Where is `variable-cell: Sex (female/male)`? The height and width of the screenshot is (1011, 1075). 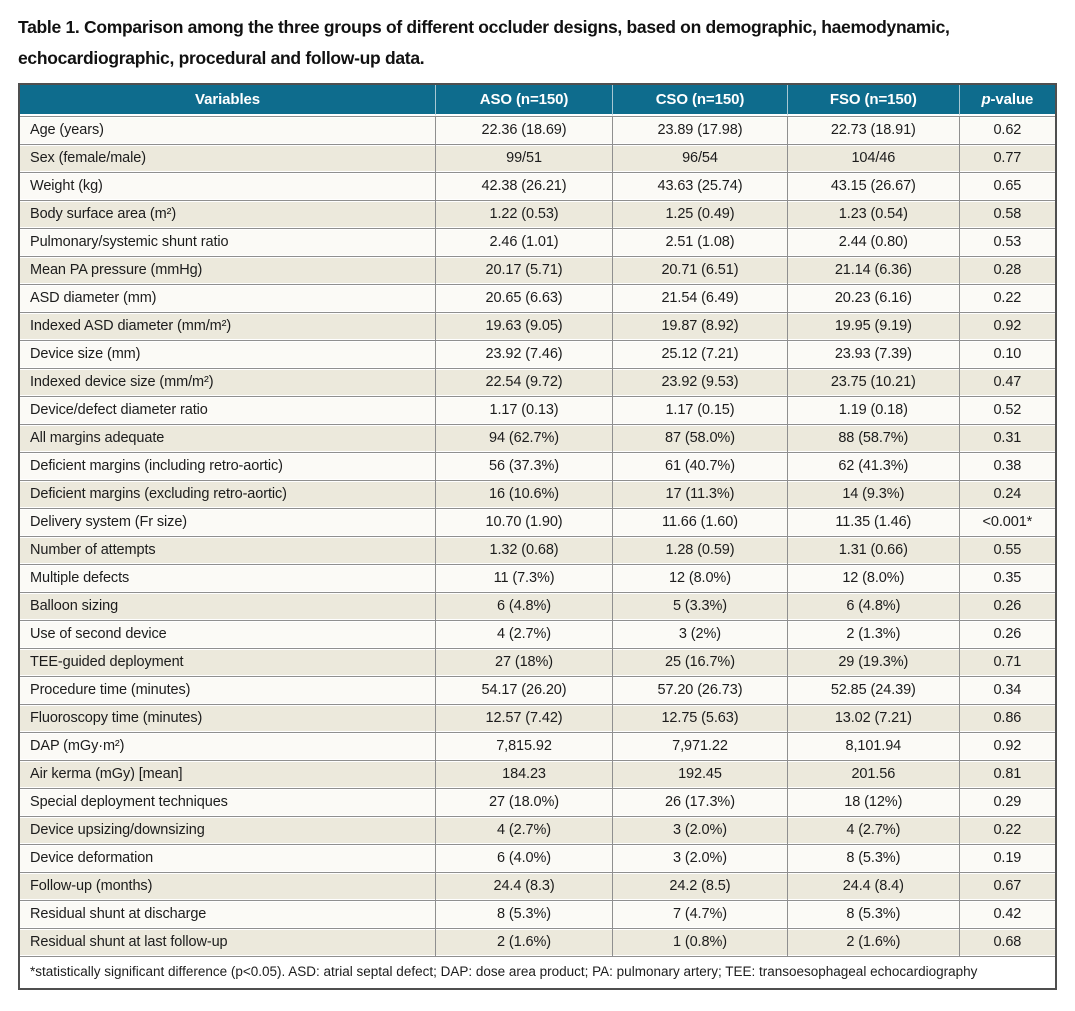
variable-cell: Sex (female/male) is located at coordinates (228, 158).